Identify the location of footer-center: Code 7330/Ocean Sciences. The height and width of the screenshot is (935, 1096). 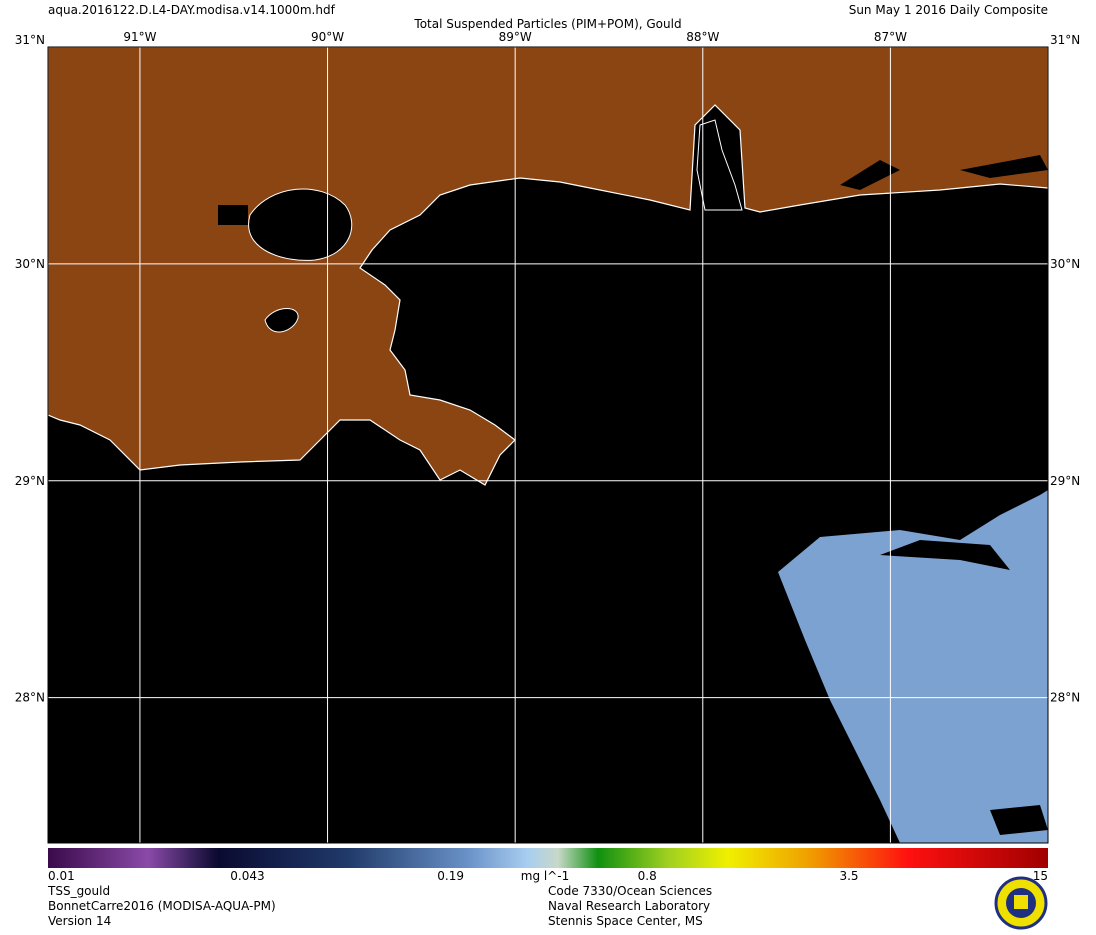
(630, 891).